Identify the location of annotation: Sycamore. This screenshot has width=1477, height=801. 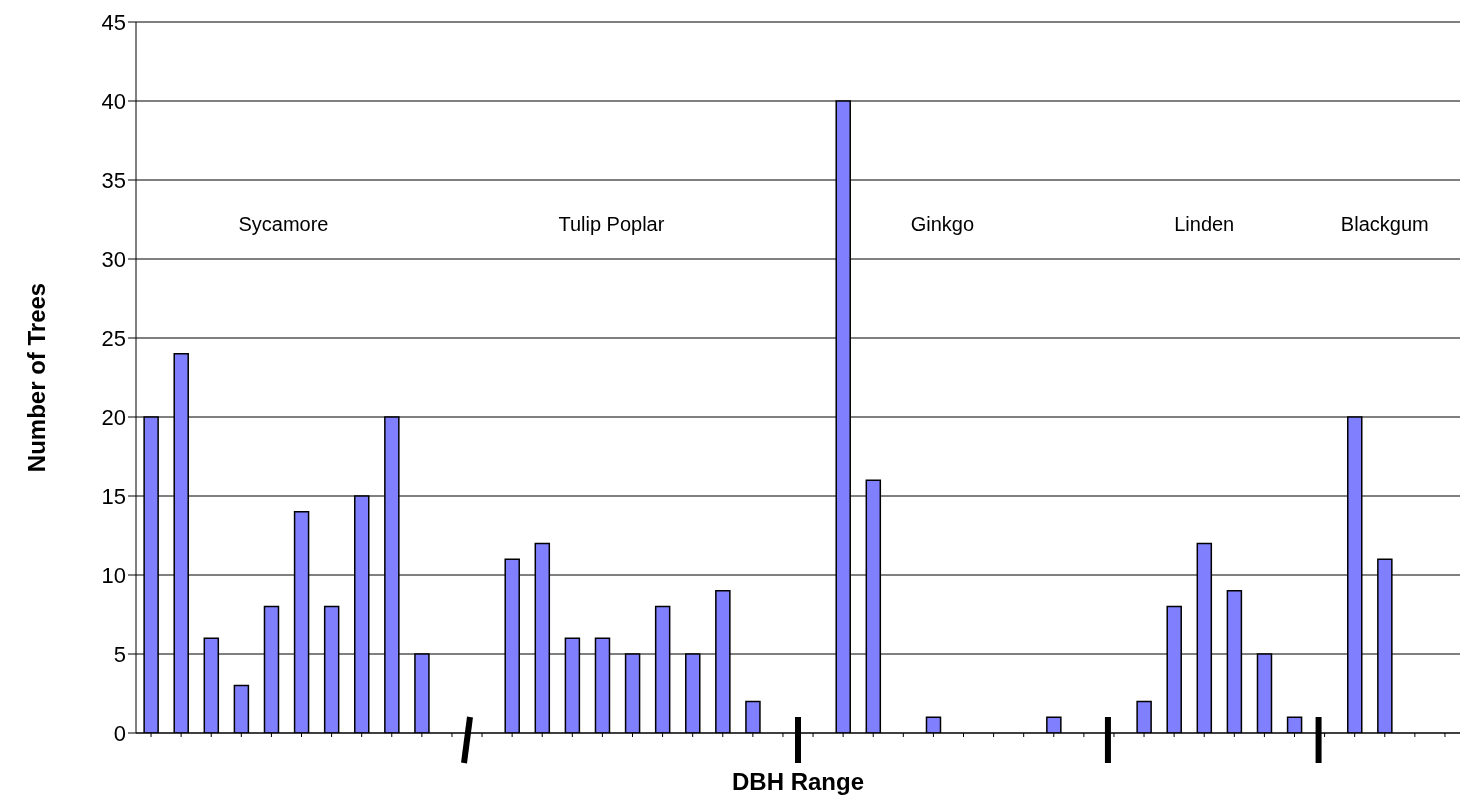
(283, 224).